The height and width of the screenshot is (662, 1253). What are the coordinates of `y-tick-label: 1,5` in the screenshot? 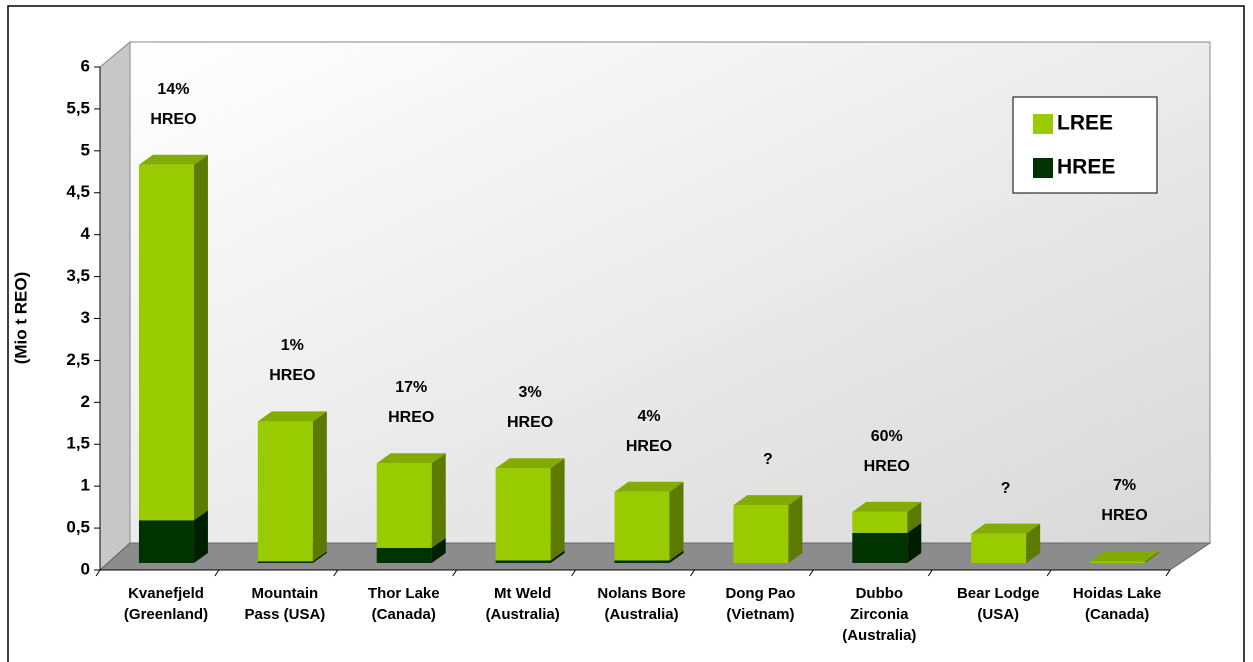 It's located at (78, 443).